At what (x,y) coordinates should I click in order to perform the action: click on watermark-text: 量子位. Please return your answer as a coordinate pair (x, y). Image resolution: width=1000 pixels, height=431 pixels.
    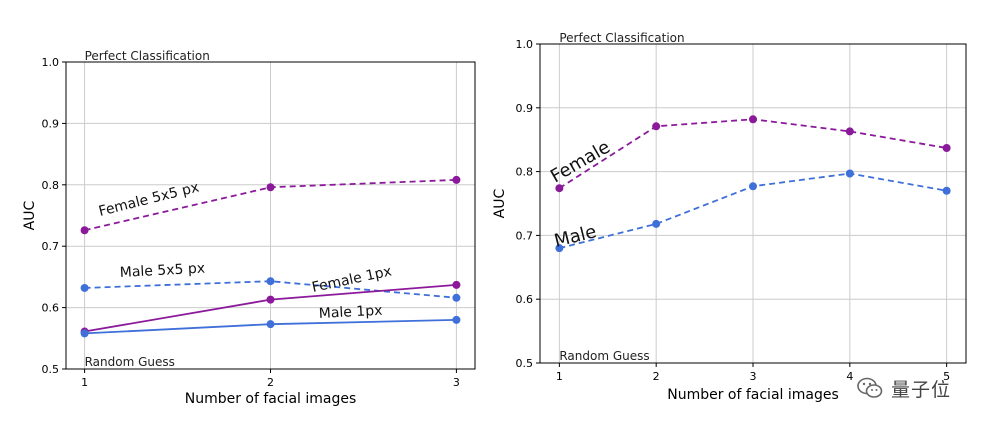
    Looking at the image, I should click on (921, 389).